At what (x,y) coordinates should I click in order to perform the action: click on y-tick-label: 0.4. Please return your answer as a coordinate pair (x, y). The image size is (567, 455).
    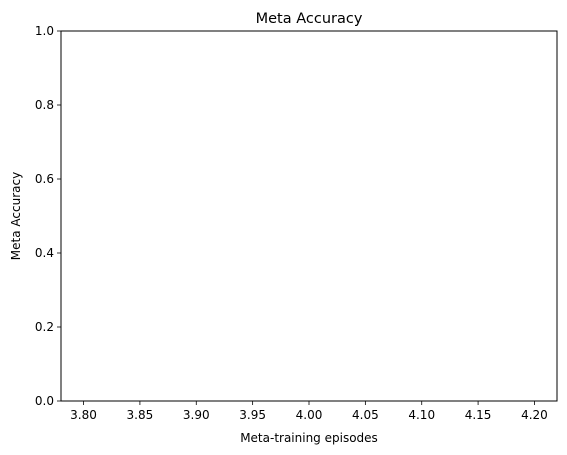
    Looking at the image, I should click on (44, 253).